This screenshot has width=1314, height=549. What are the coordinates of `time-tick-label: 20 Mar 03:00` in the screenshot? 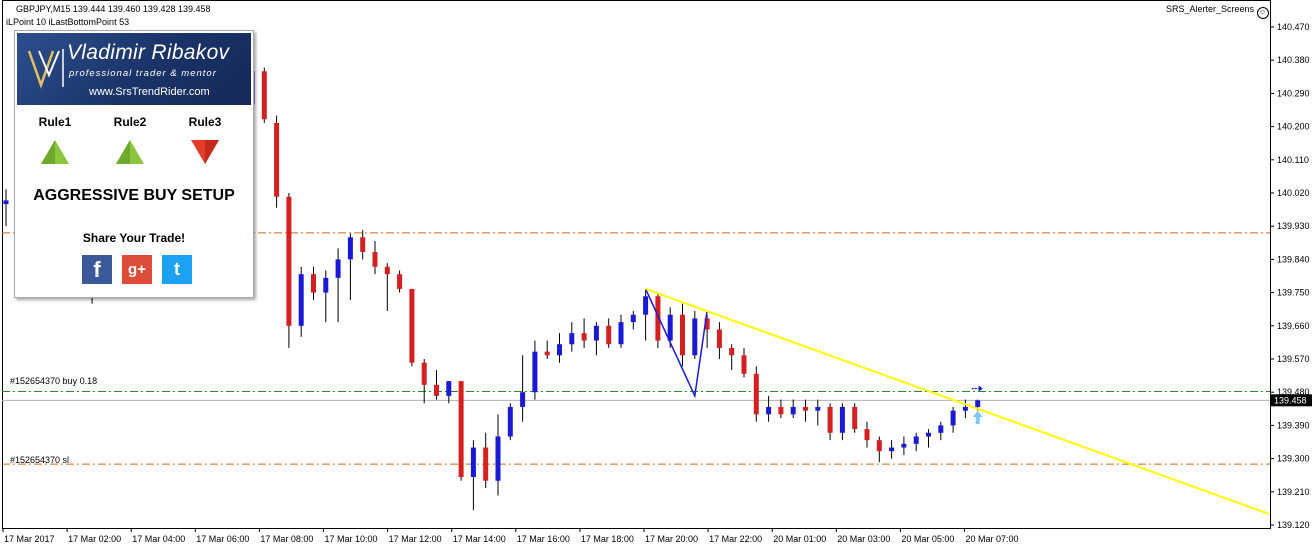 It's located at (863, 539).